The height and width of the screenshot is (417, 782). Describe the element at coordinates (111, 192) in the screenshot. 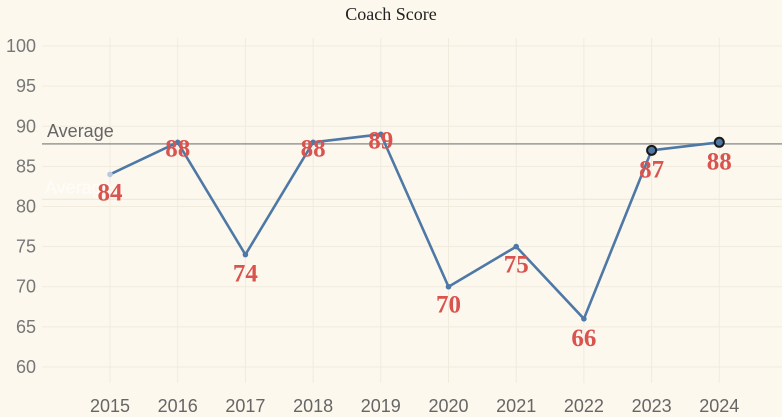

I see `data-label: 84` at that location.